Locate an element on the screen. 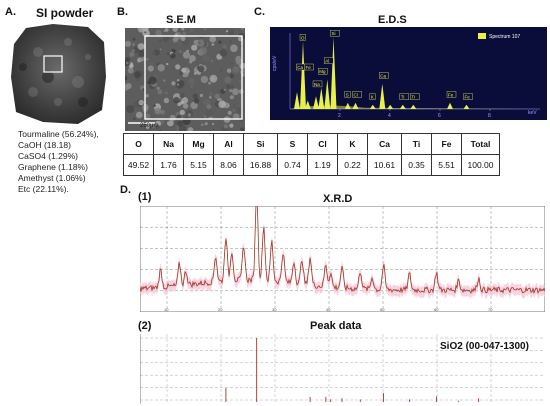 The width and height of the screenshot is (550, 406). peak-title: Peak data is located at coordinates (336, 326).